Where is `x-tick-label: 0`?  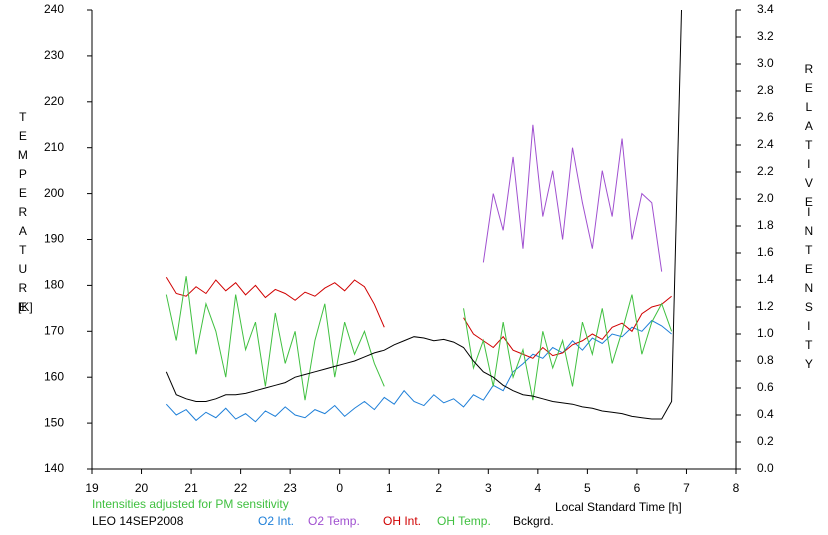
x-tick-label: 0 is located at coordinates (339, 488).